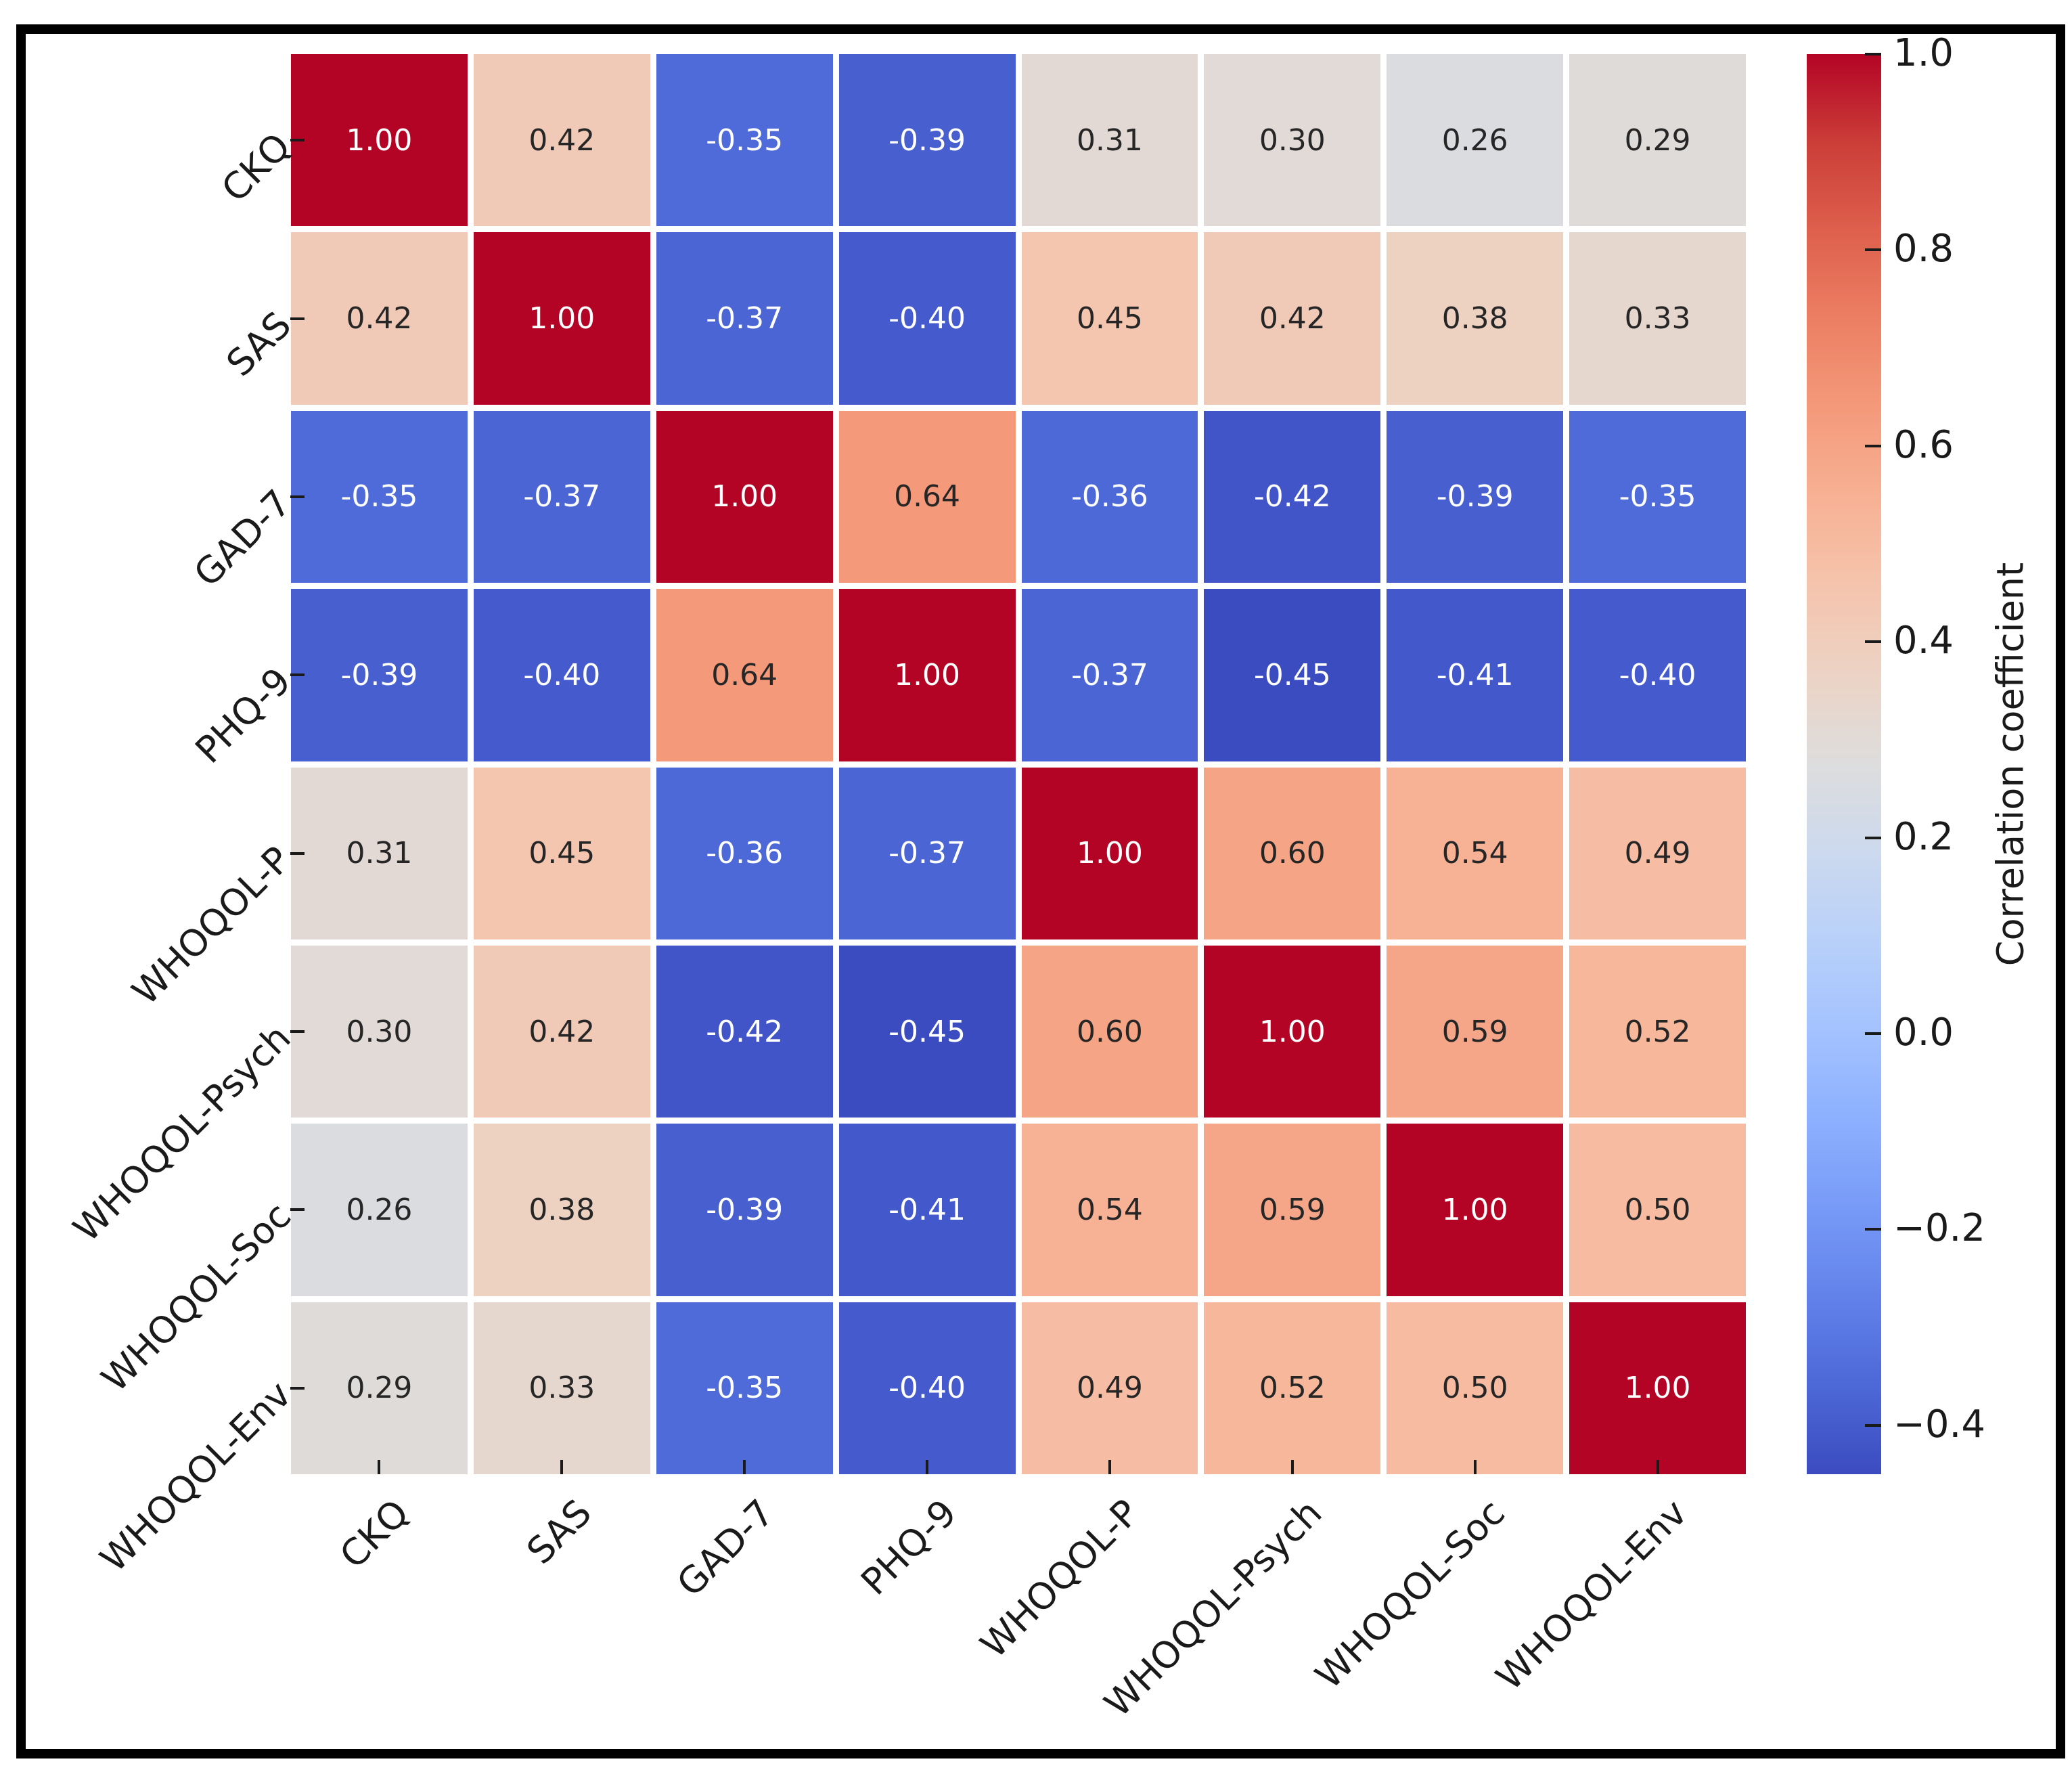  I want to click on heatmap-cell-SAS-WHOQOL-P: 0.45, so click(1109, 318).